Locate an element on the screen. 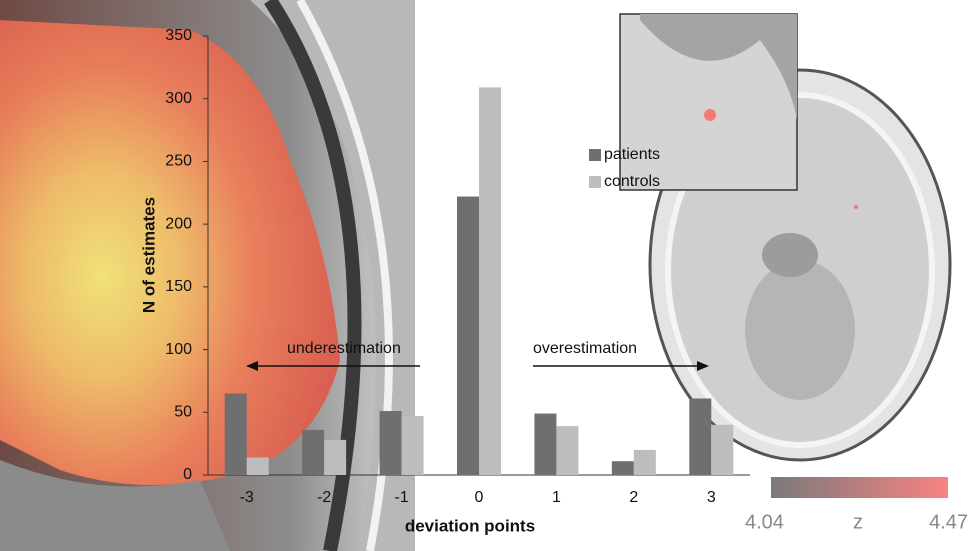 This screenshot has height=551, width=970. x-tick-label: 0 is located at coordinates (479, 497).